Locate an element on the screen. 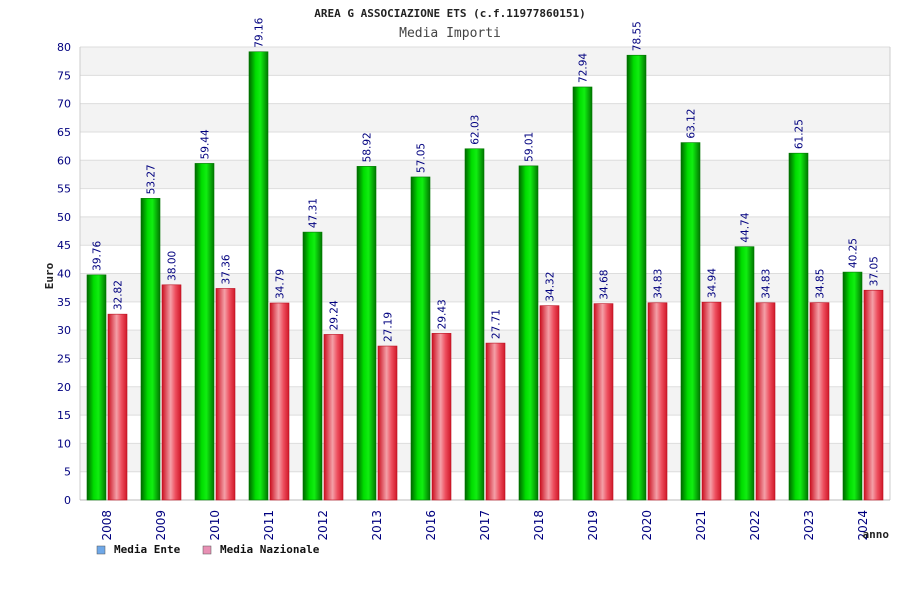 Image resolution: width=900 pixels, height=600 pixels. x-axis-label: anno is located at coordinates (876, 534).